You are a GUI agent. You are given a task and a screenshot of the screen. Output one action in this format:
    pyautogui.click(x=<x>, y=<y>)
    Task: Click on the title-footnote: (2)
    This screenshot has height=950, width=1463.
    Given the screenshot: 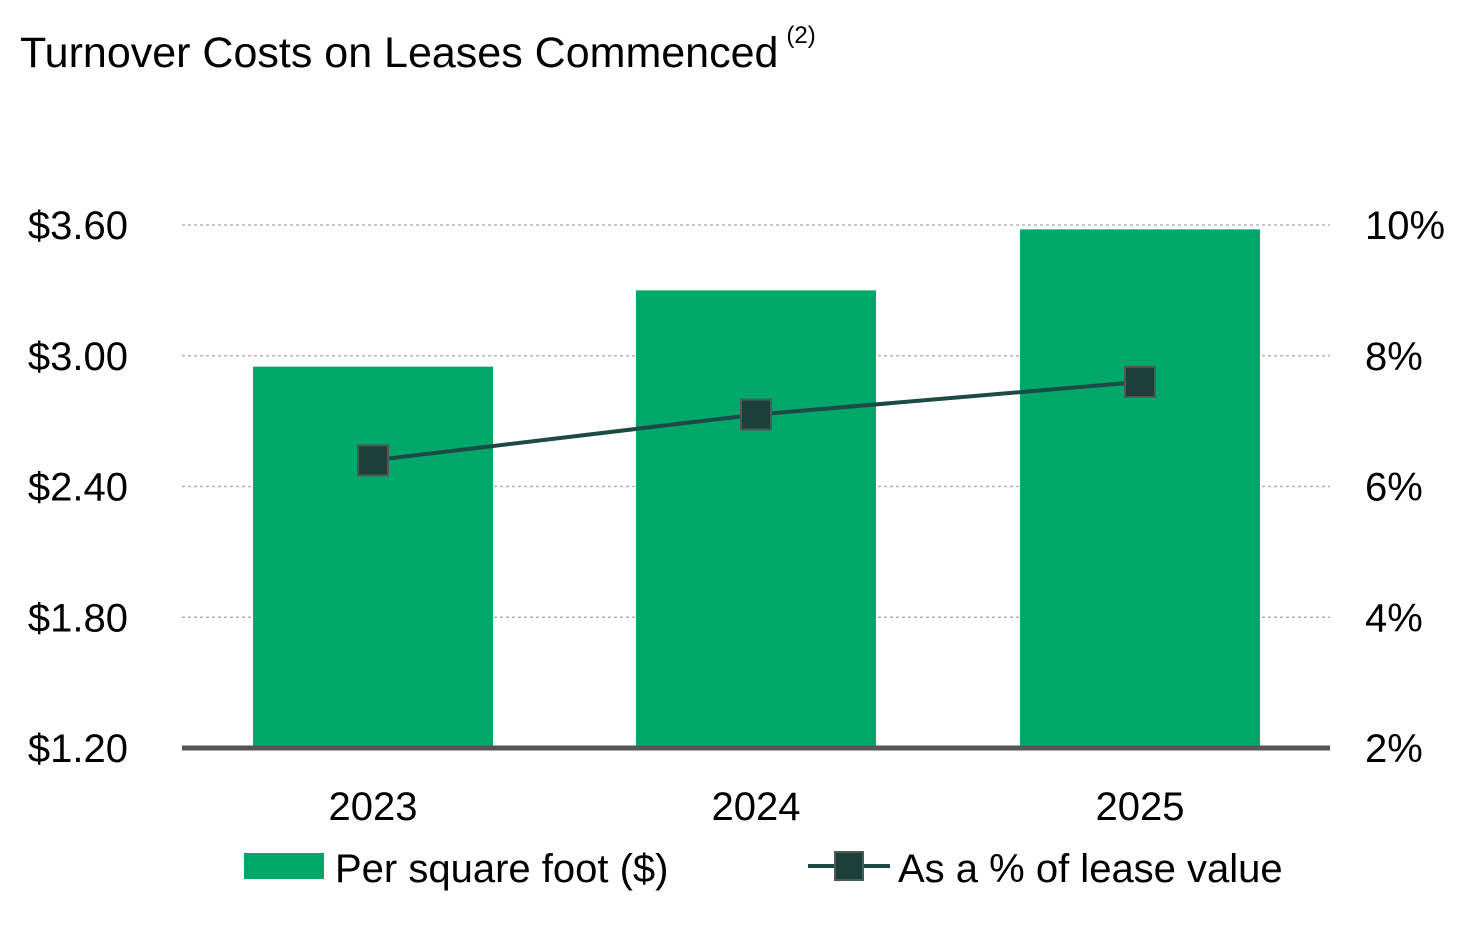 What is the action you would take?
    pyautogui.click(x=801, y=35)
    